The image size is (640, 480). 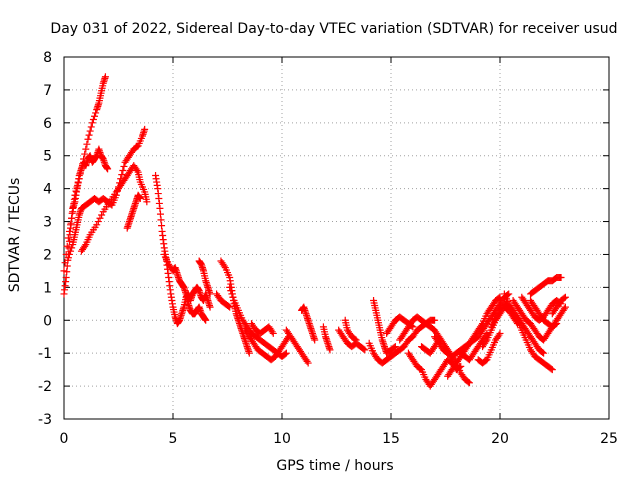 I want to click on y-tick-label: 2, so click(x=47, y=255).